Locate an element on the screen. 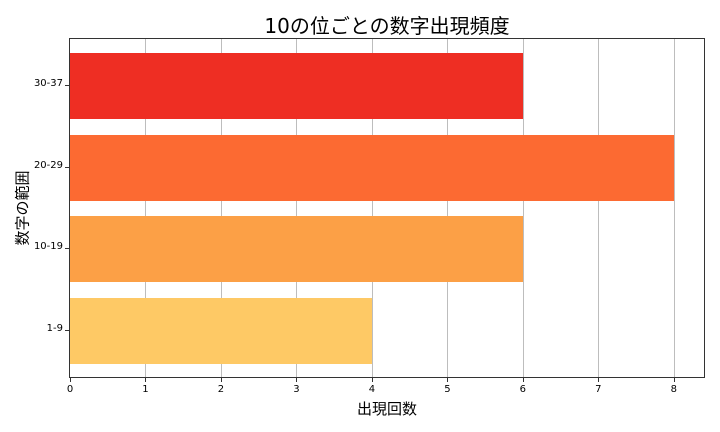 The width and height of the screenshot is (720, 432). x-tick-label: 1 is located at coordinates (145, 389).